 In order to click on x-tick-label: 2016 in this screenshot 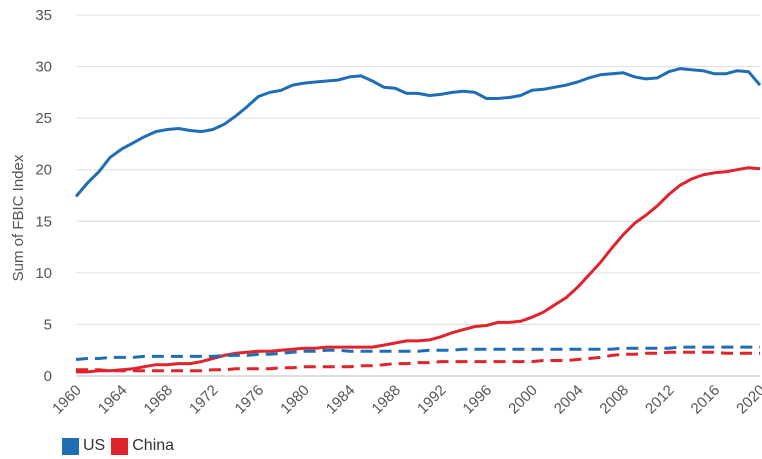, I will do `click(706, 400)`.